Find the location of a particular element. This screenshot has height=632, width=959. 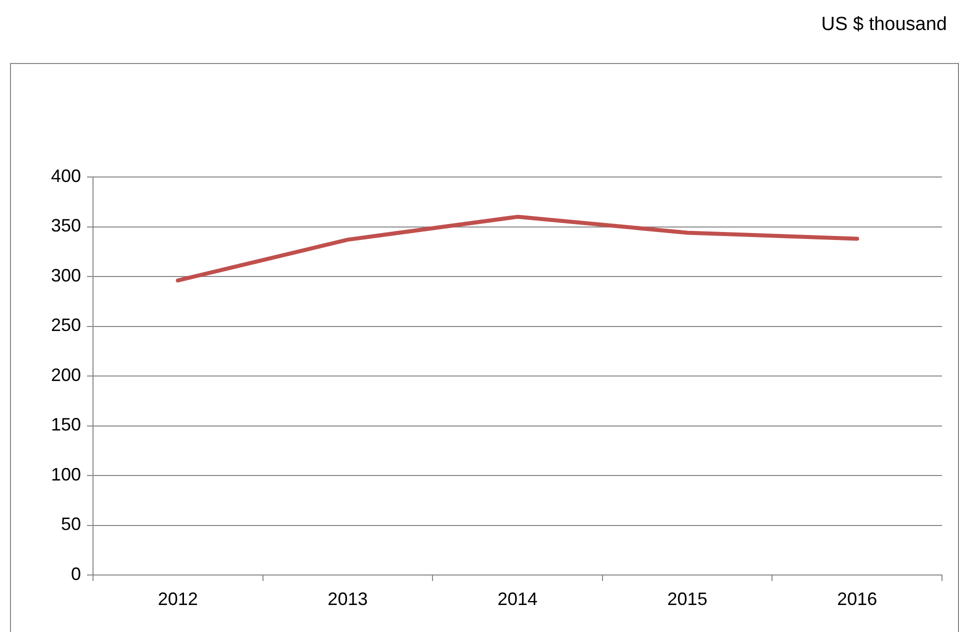

y-tick-label: 250 is located at coordinates (65, 325).